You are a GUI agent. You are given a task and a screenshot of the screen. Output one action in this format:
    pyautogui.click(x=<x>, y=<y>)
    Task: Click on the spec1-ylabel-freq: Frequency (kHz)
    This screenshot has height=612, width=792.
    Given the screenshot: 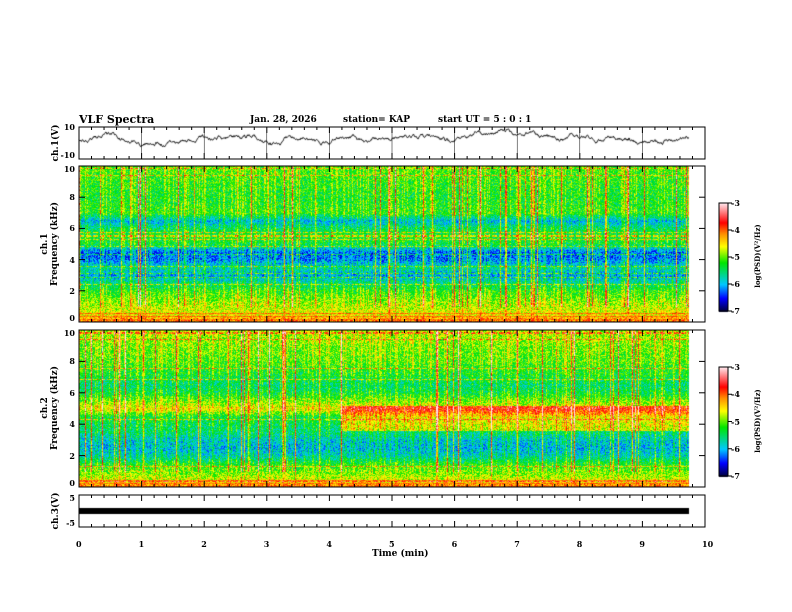 What is the action you would take?
    pyautogui.click(x=55, y=244)
    